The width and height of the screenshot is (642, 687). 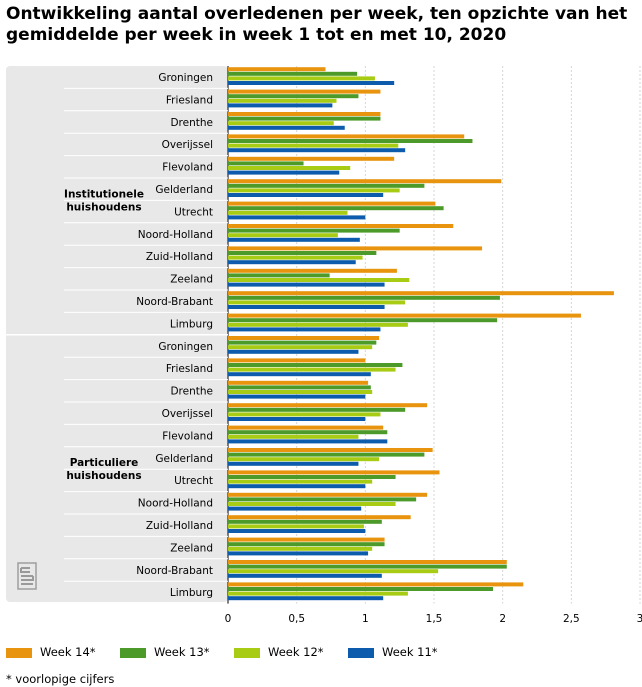 I want to click on legend-swatch-week11, so click(x=361, y=653).